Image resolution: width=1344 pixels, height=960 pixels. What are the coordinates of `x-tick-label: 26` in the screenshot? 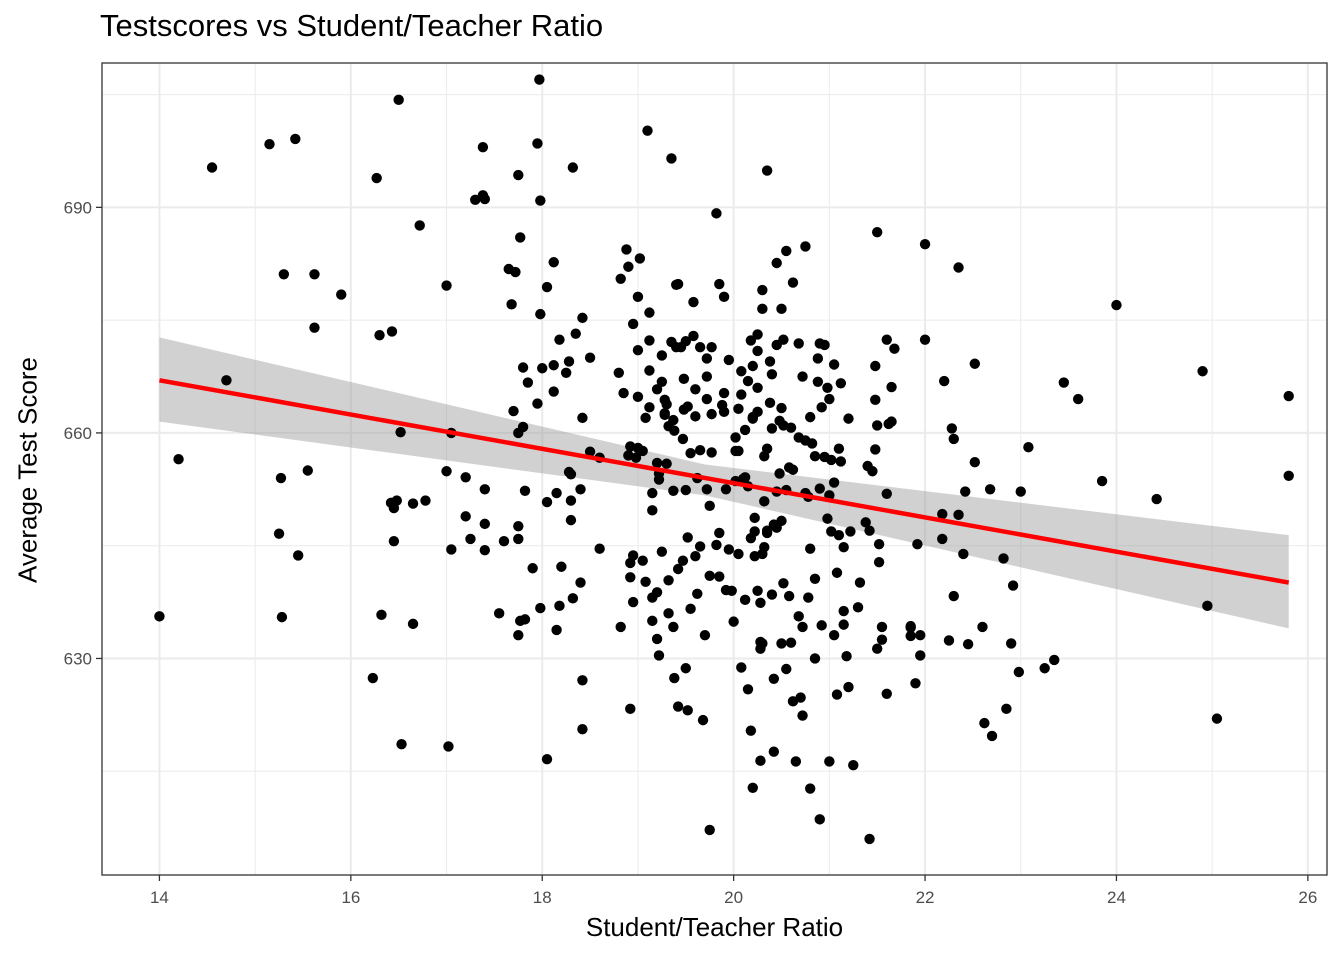 It's located at (1307, 897).